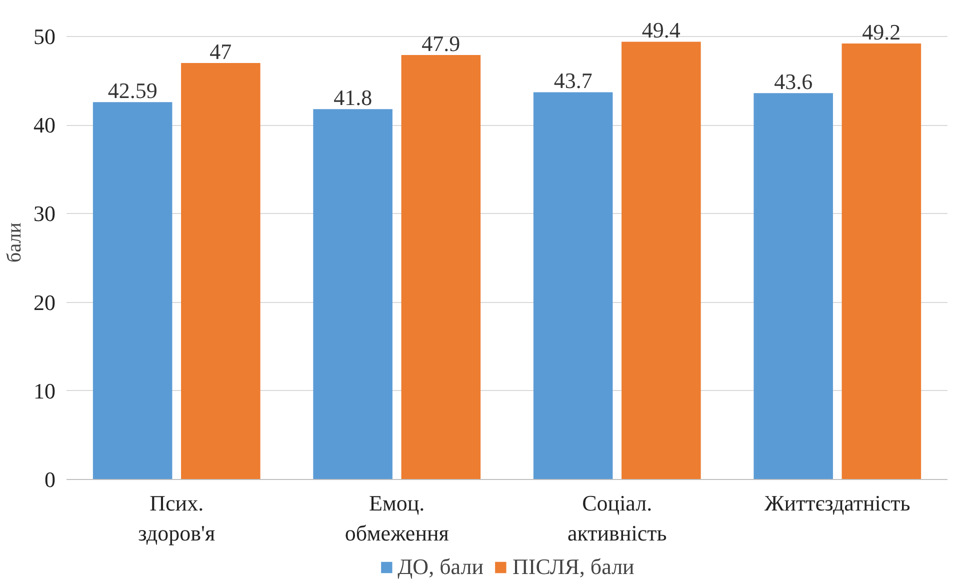 This screenshot has height=588, width=957. Describe the element at coordinates (573, 567) in the screenshot. I see `legend-label: ПІСЛЯ, бали` at that location.